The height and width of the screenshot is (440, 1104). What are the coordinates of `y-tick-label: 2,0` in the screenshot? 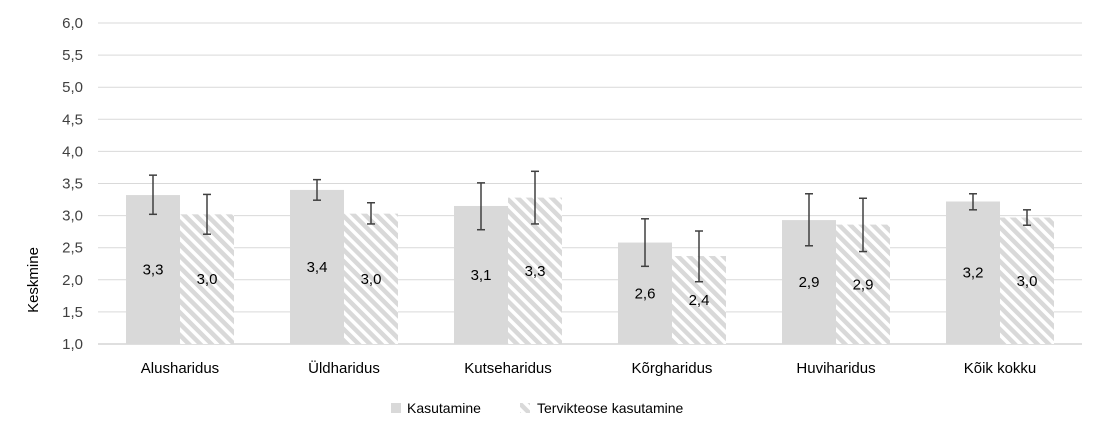 It's located at (72, 280).